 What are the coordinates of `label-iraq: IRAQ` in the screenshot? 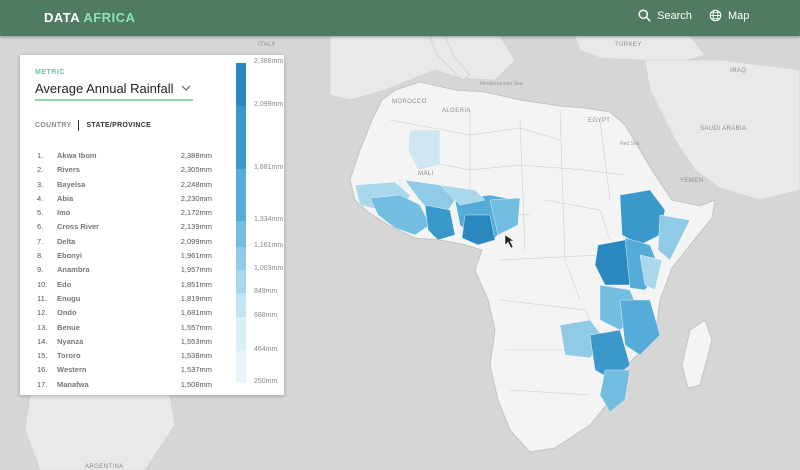 It's located at (738, 71).